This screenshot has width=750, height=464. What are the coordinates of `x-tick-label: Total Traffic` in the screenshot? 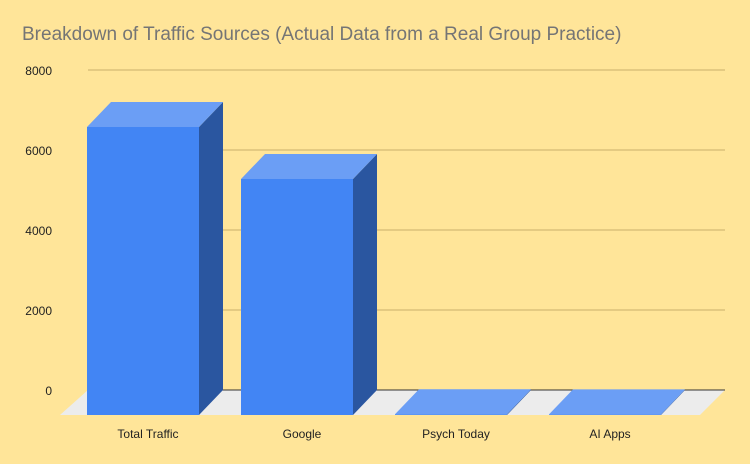 It's located at (147, 434).